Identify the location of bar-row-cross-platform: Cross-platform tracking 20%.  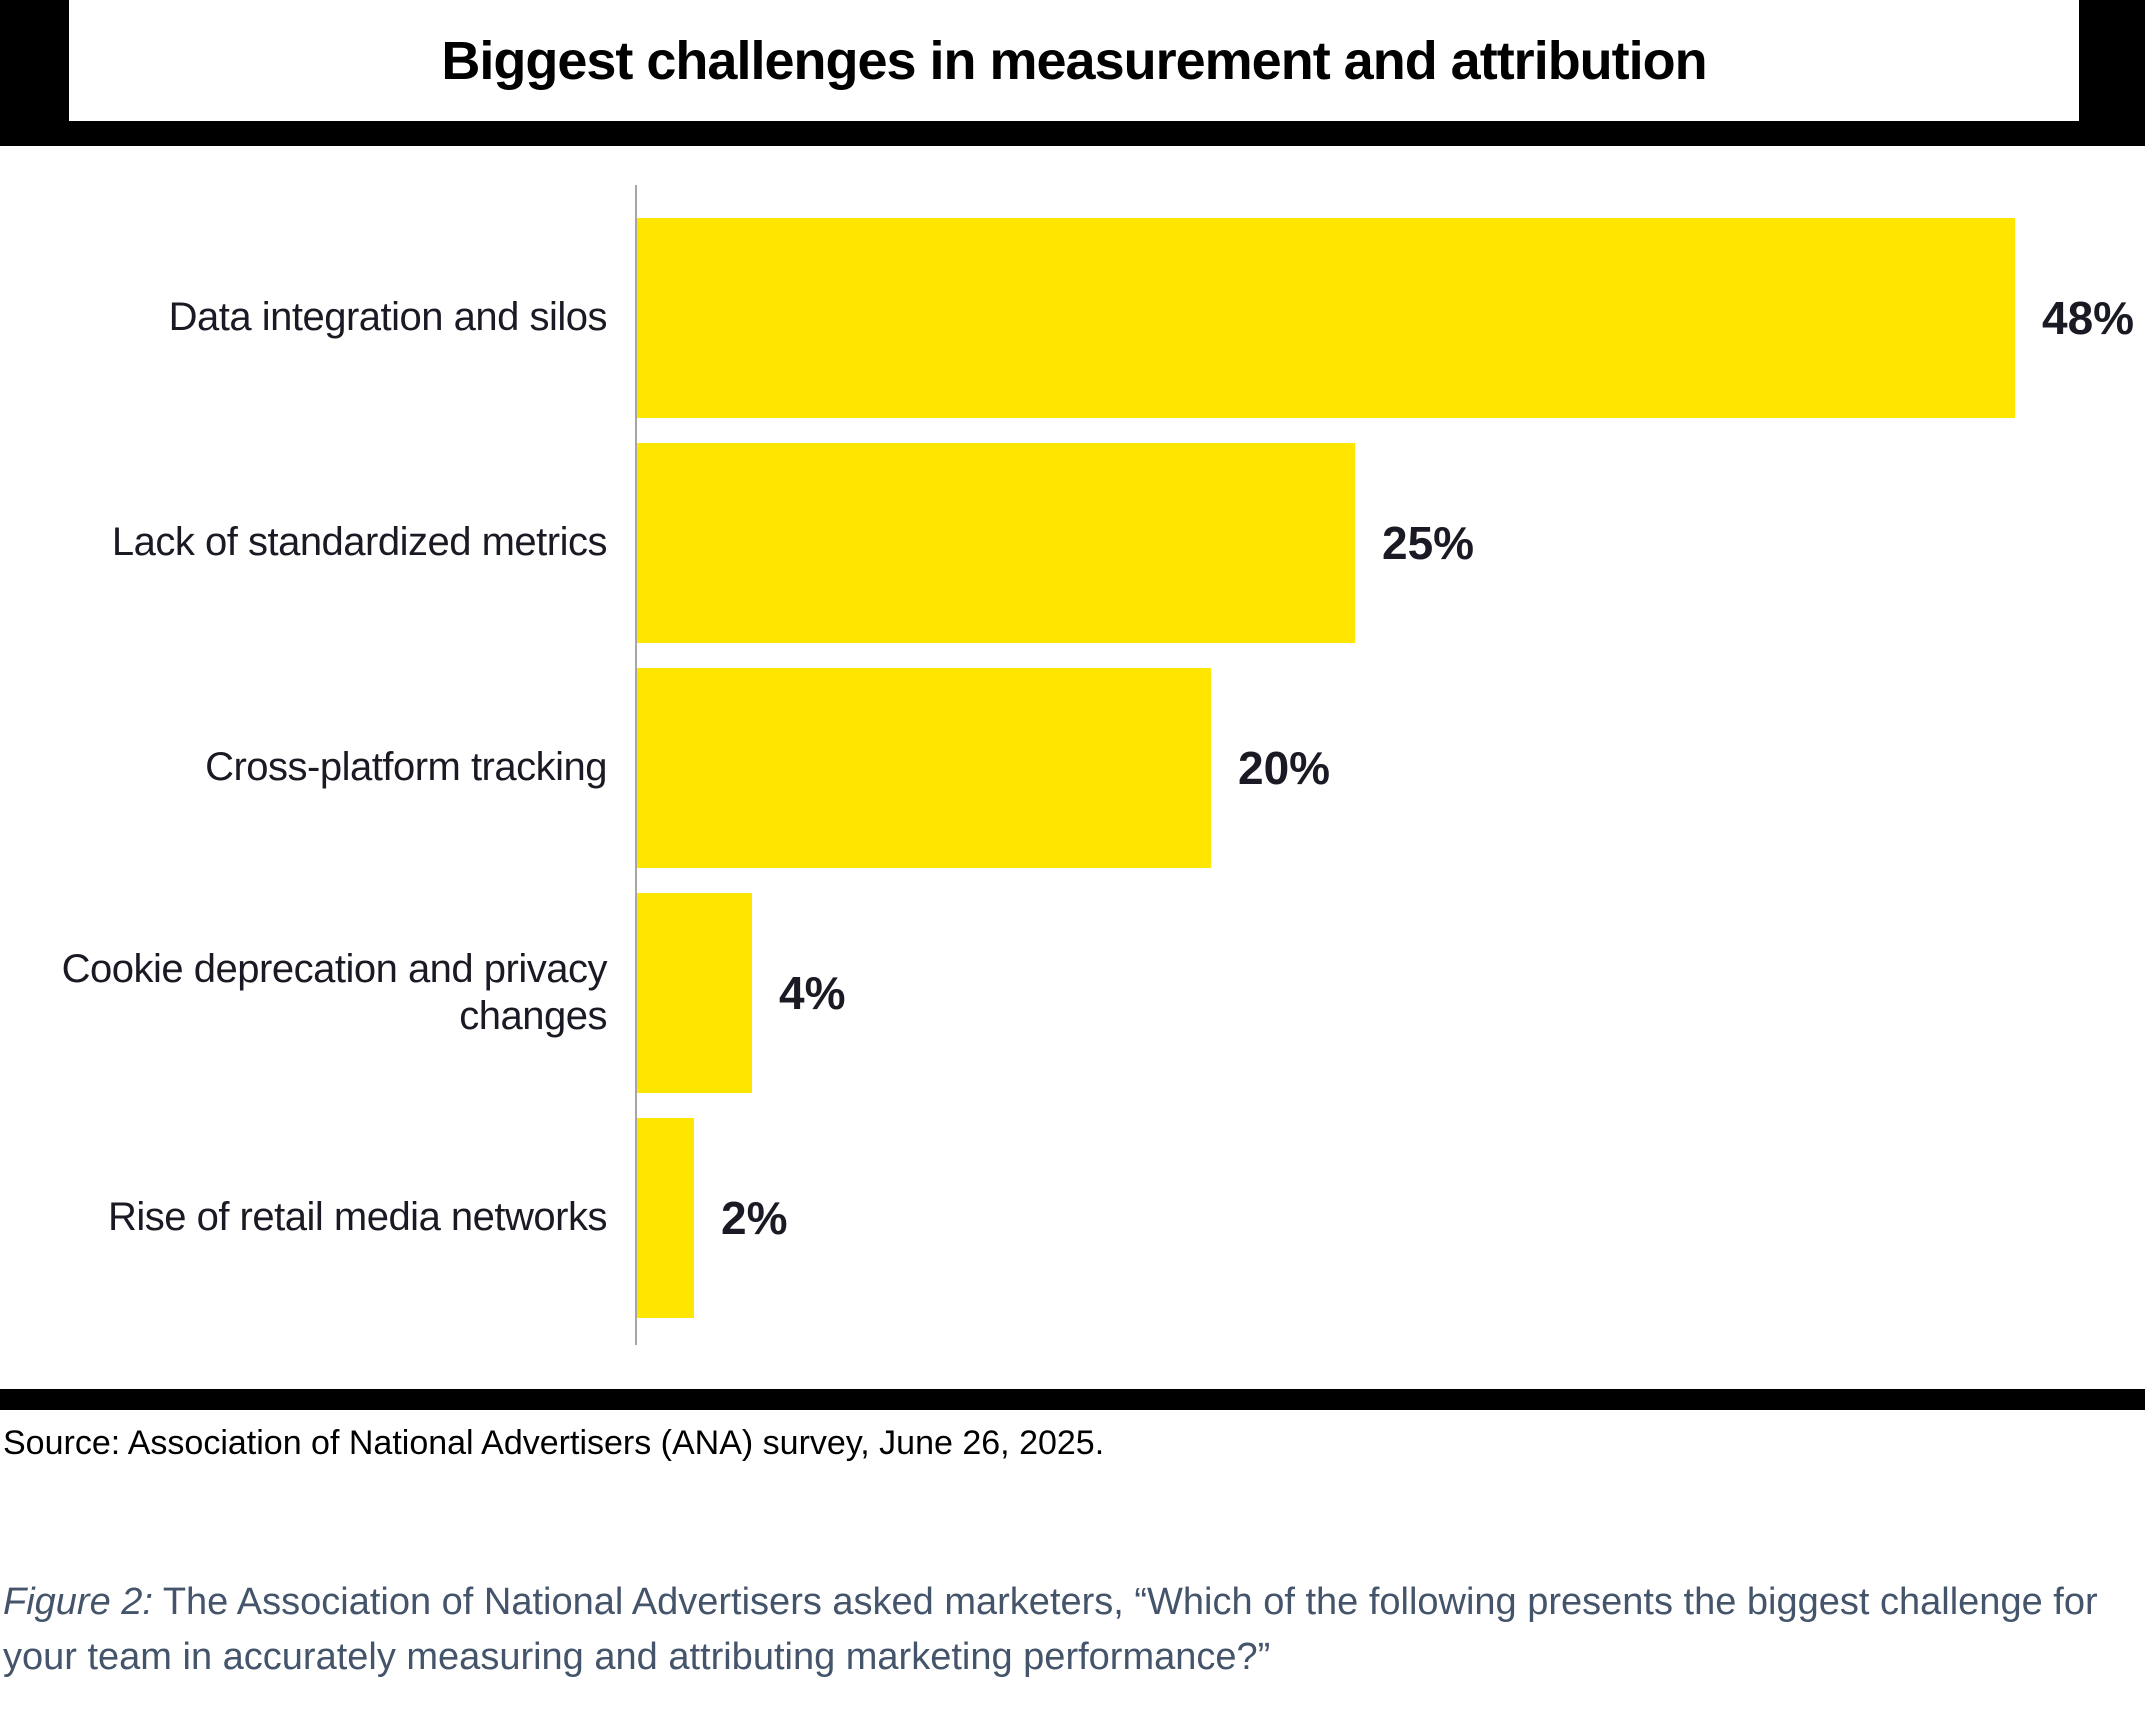
(1072, 768).